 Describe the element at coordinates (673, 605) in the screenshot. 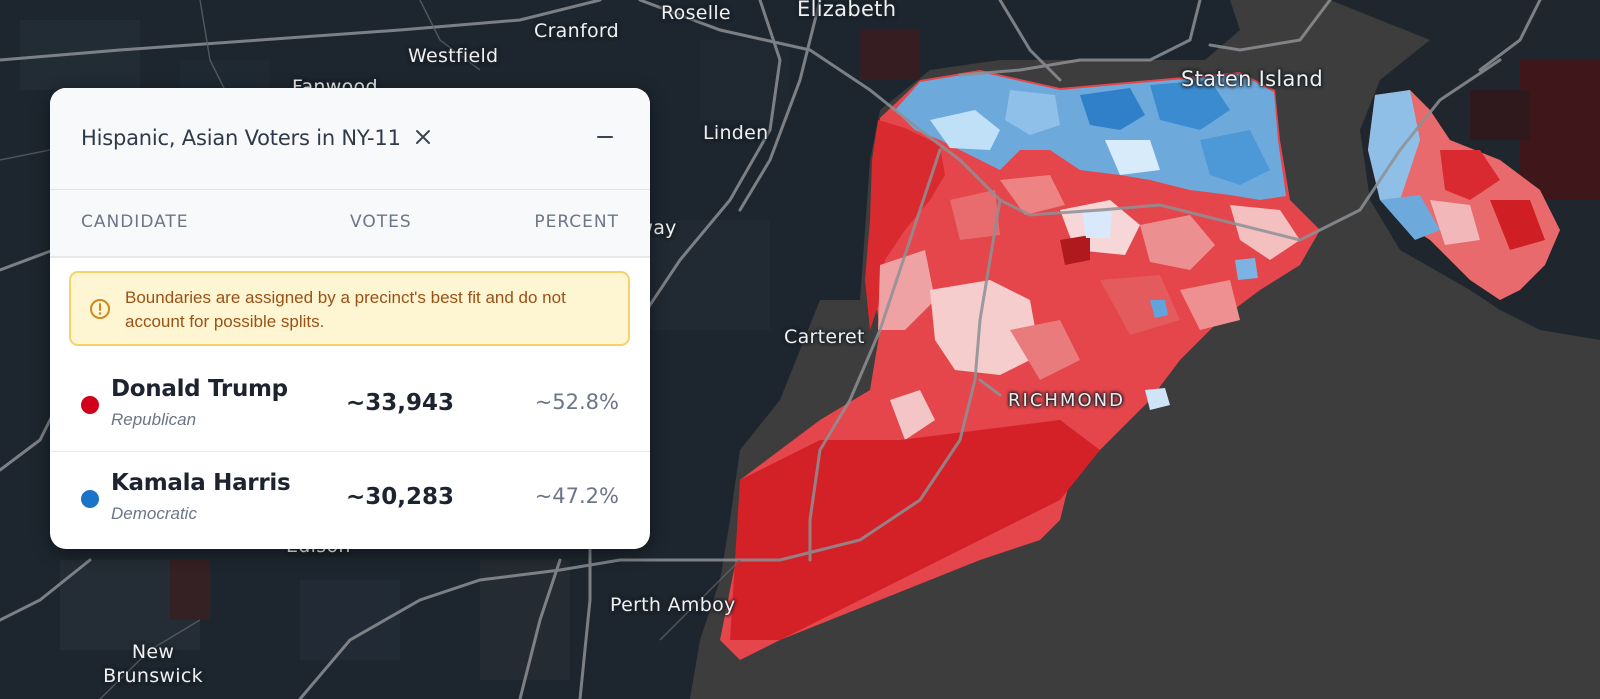

I see `label-perth-amboy: Perth Amboy` at that location.